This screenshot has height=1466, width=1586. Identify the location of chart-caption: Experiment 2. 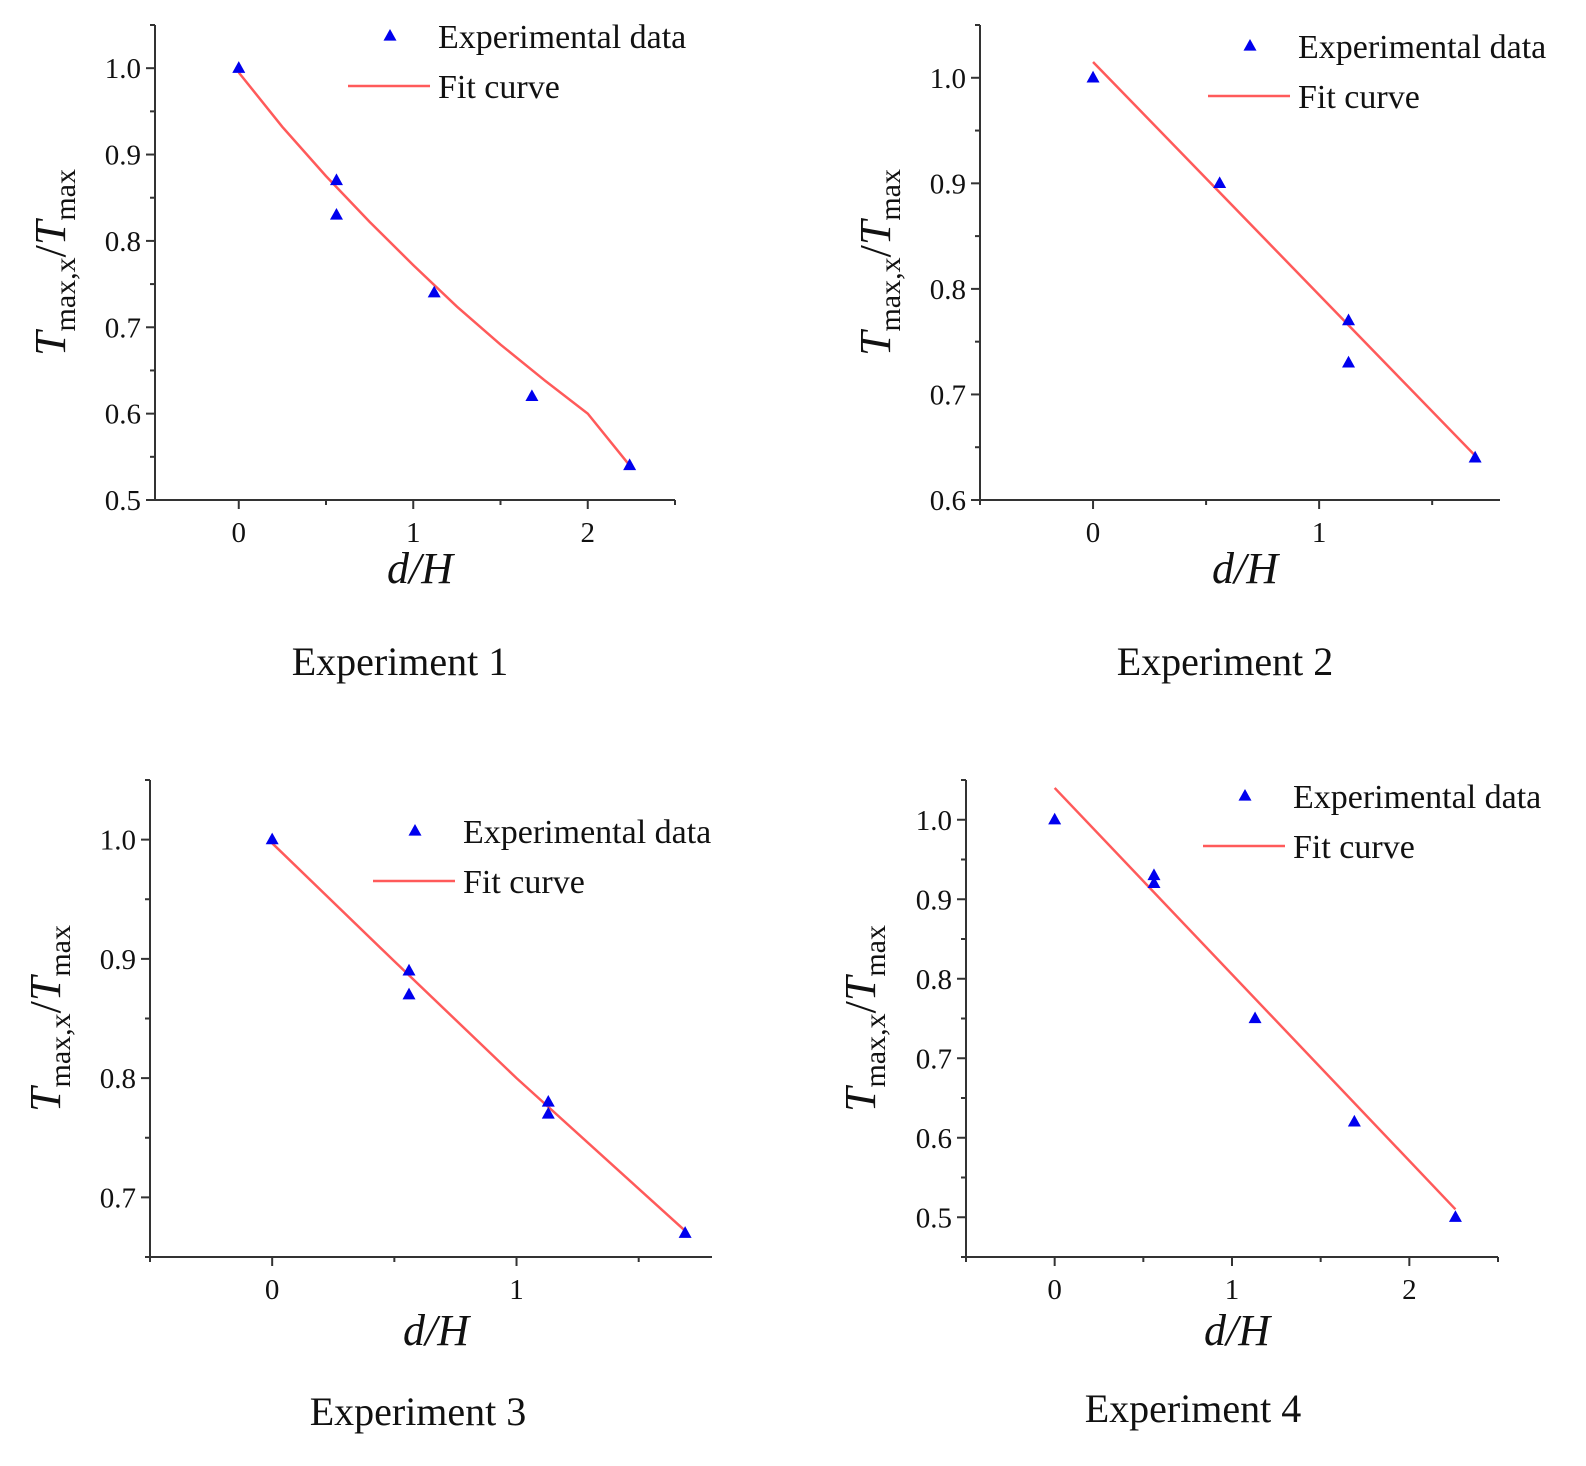
(1225, 661).